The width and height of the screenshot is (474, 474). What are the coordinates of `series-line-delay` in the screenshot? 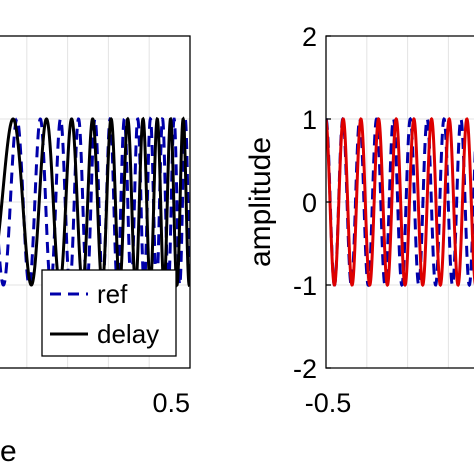 It's located at (95, 202).